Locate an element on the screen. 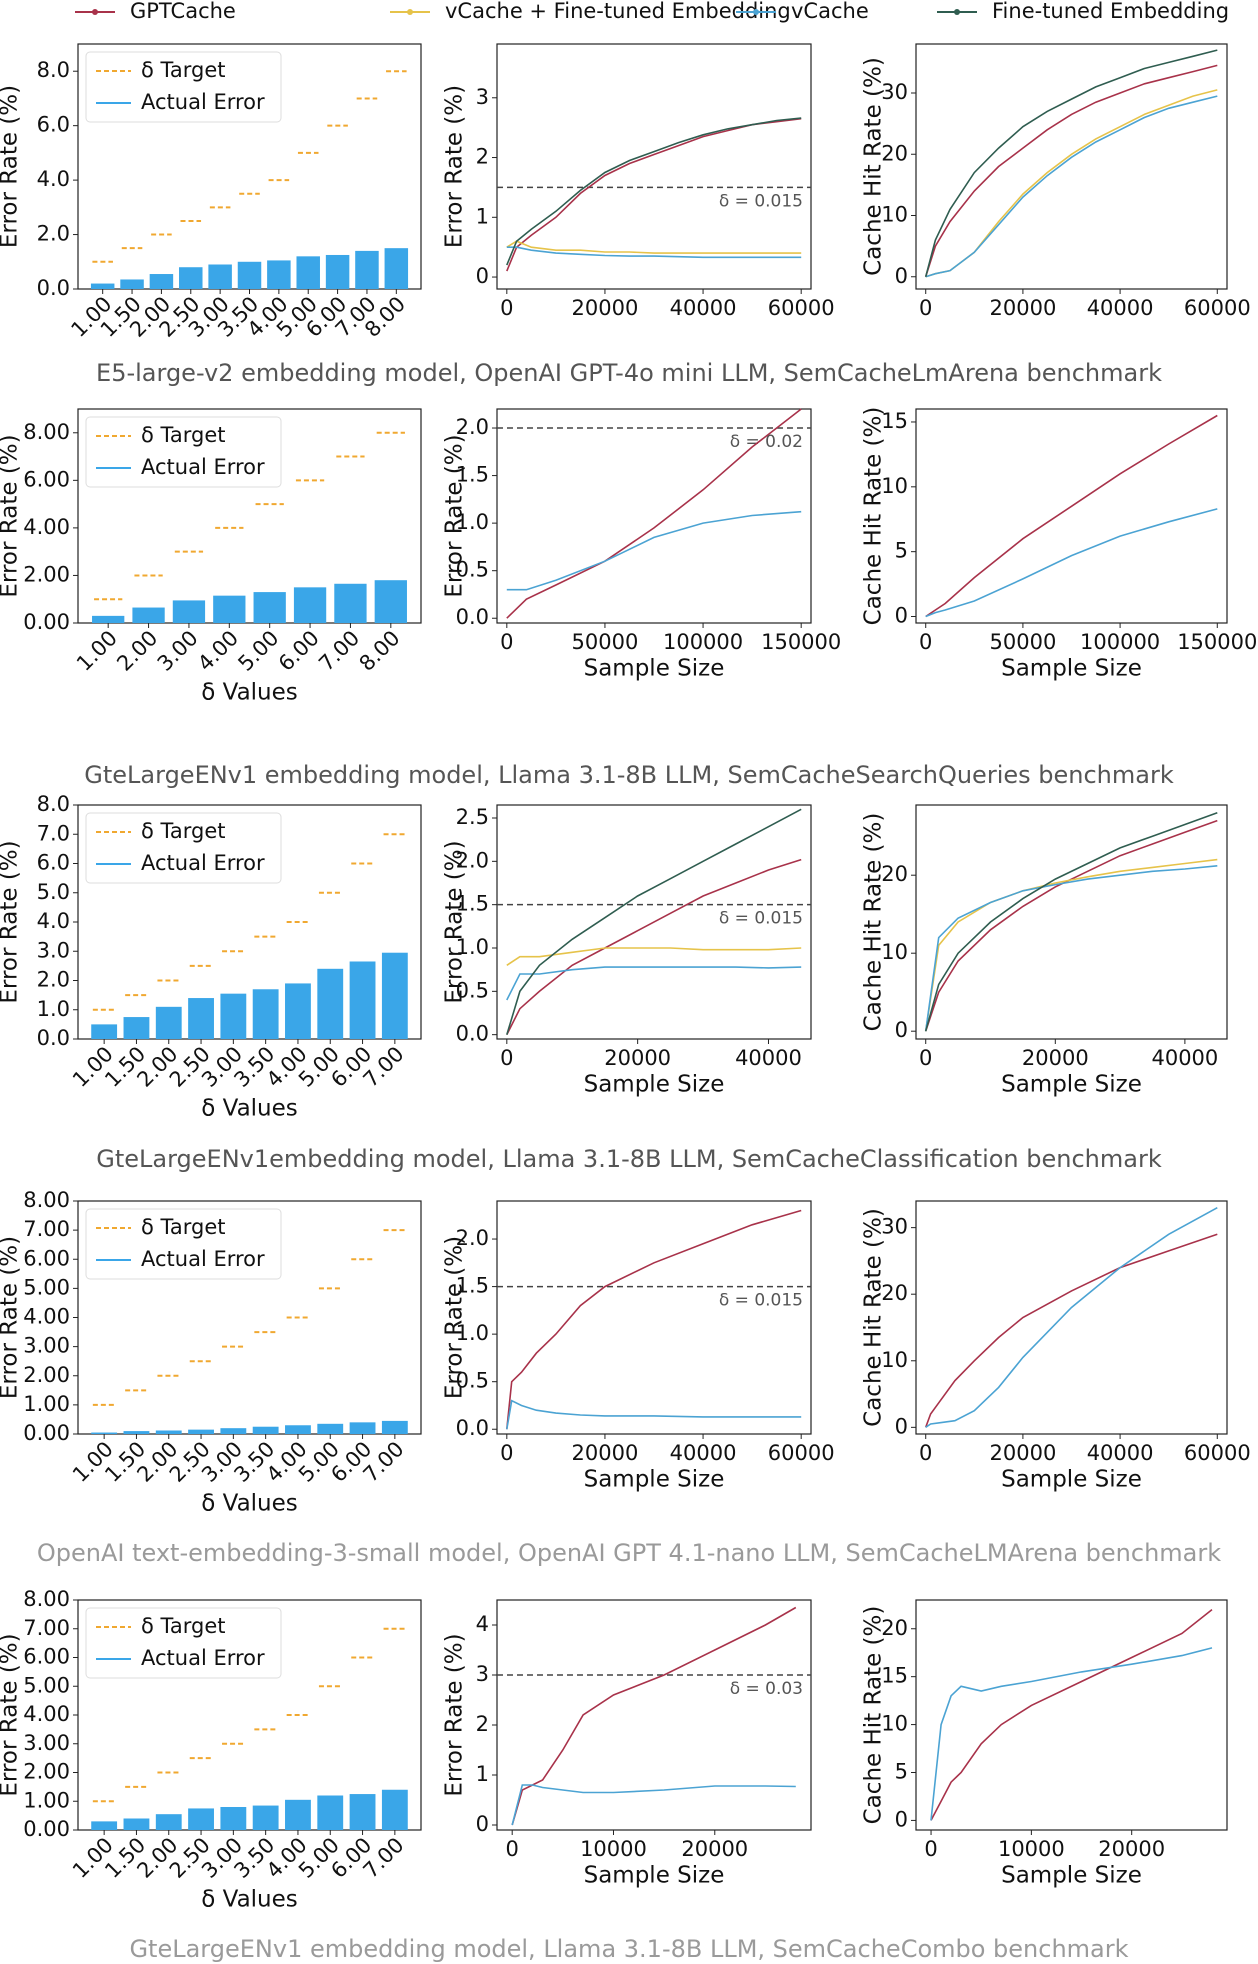 This screenshot has height=1964, width=1258. y-tick-label: 3 is located at coordinates (482, 97).